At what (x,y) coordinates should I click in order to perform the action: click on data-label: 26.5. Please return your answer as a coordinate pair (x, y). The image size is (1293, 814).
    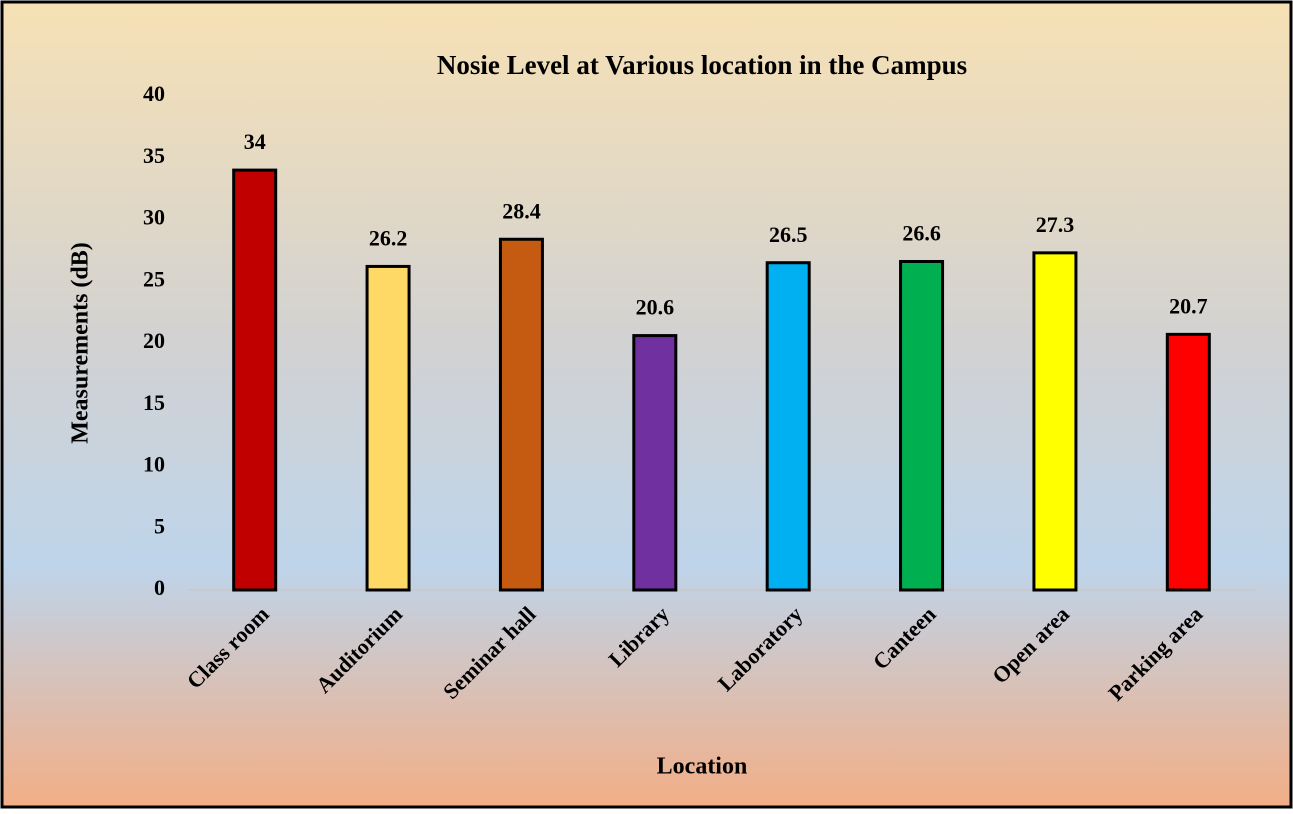
    Looking at the image, I should click on (788, 234).